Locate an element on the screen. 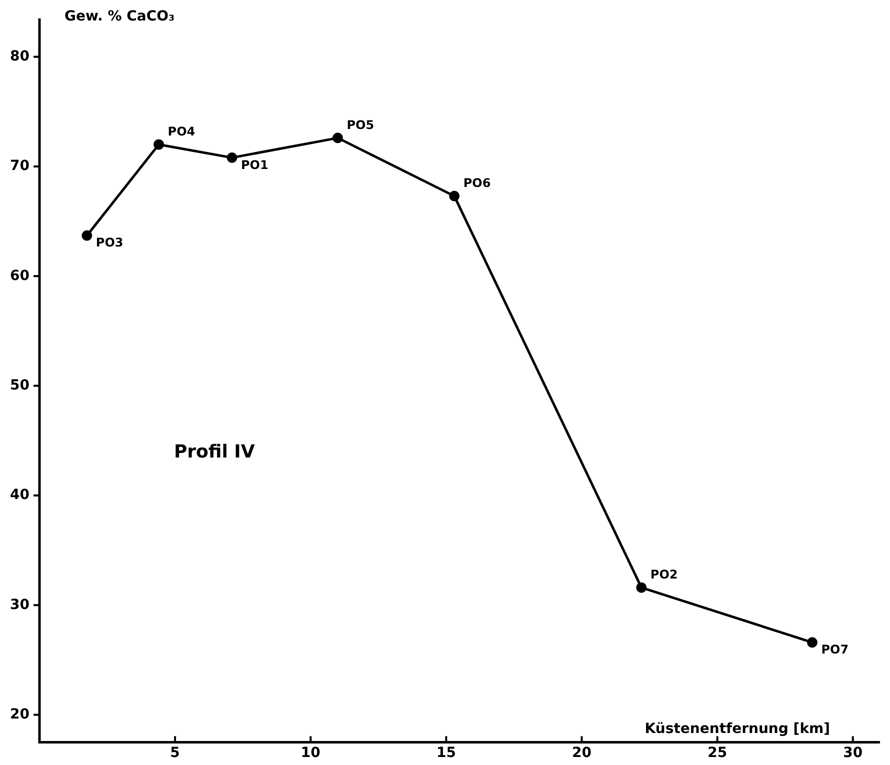 This screenshot has height=765, width=890. annotation: PO3 is located at coordinates (110, 243).